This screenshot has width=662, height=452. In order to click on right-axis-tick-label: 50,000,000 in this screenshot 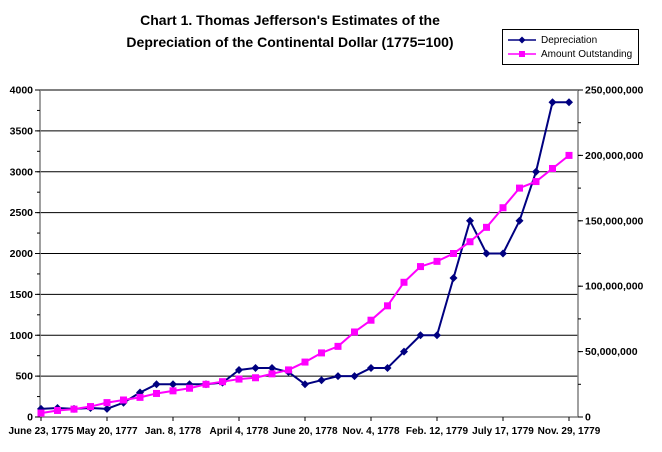, I will do `click(611, 352)`.